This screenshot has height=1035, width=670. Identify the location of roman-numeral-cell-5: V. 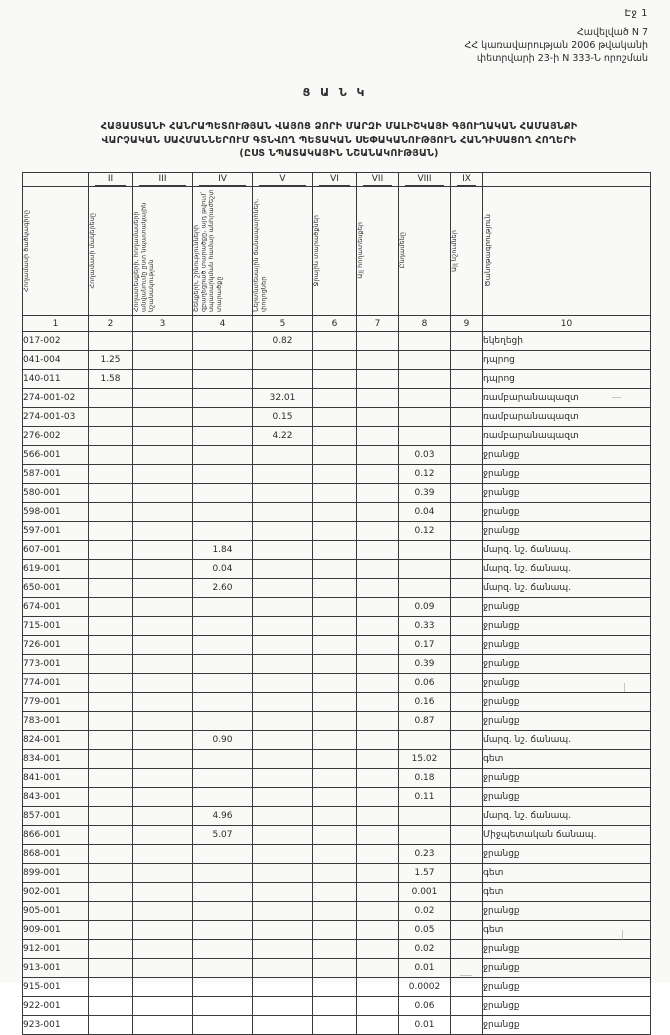
(282, 179).